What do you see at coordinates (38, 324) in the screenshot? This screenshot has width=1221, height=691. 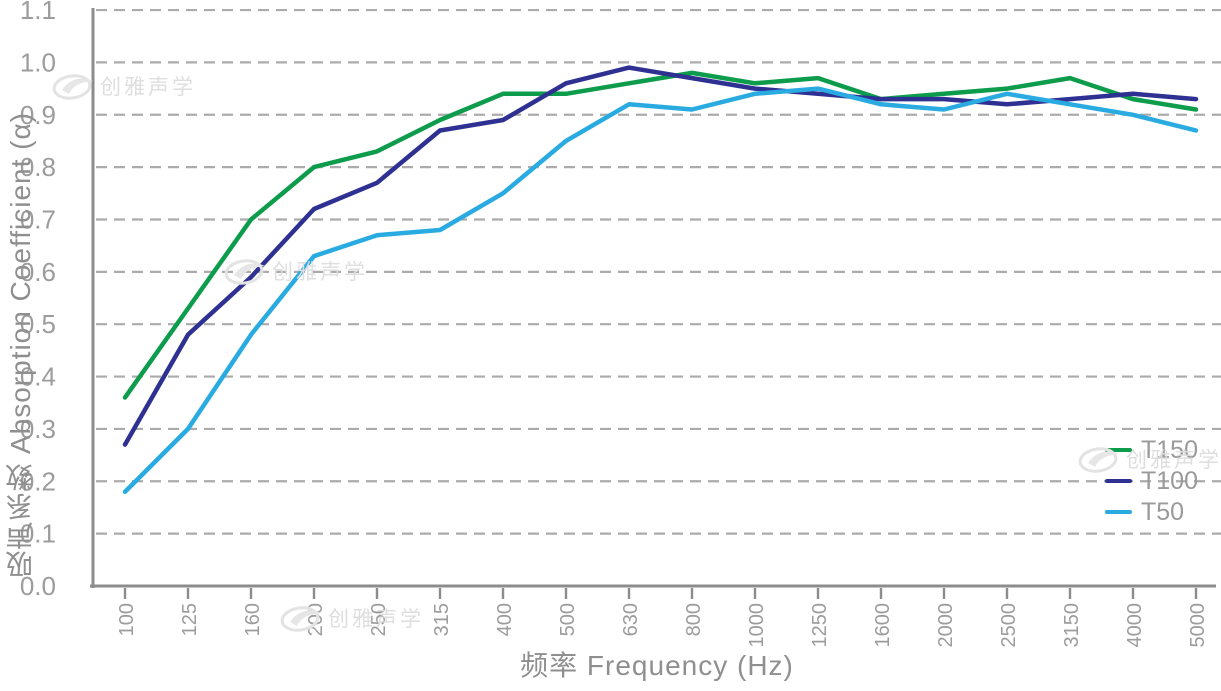 I see `y-tick-label: 0.5` at bounding box center [38, 324].